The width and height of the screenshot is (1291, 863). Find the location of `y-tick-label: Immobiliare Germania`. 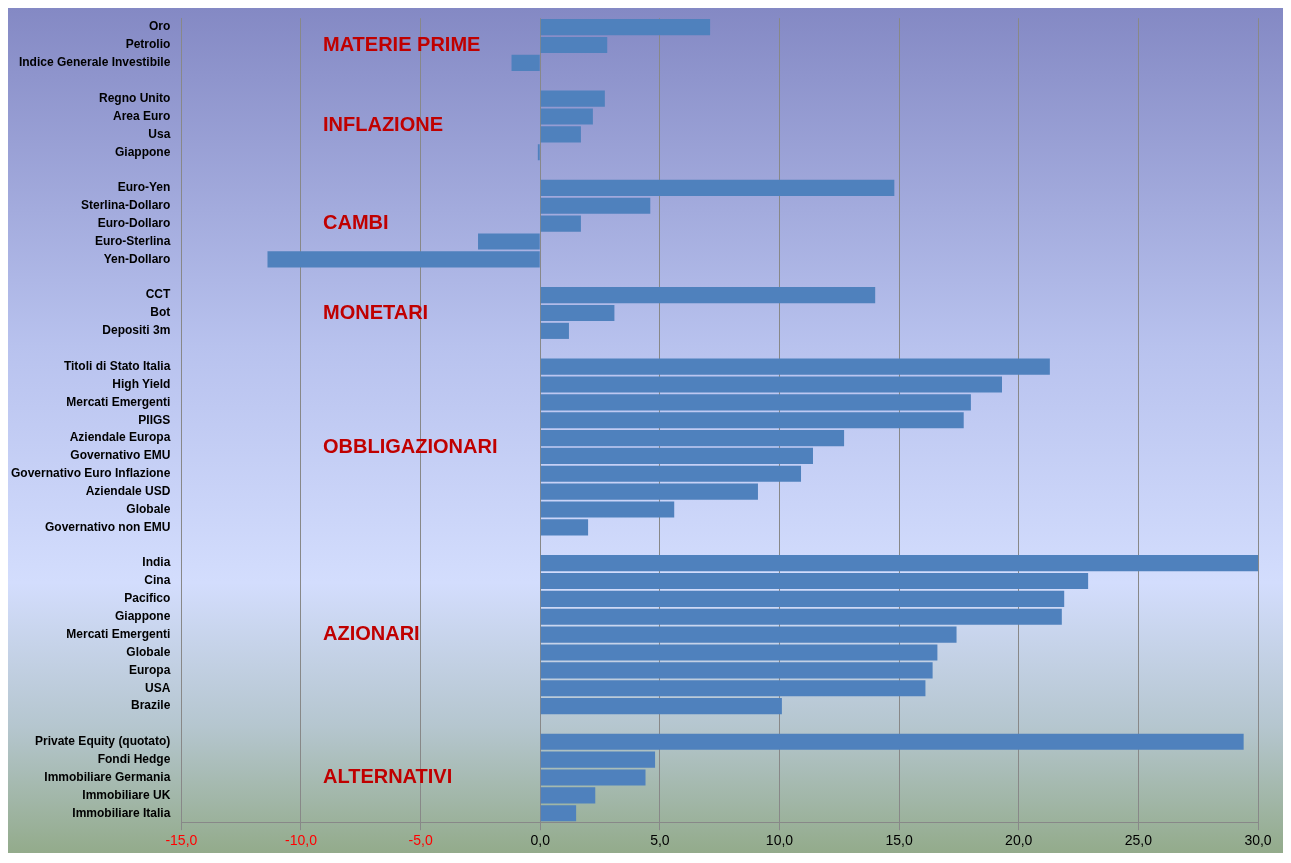

y-tick-label: Immobiliare Germania is located at coordinates (107, 776).